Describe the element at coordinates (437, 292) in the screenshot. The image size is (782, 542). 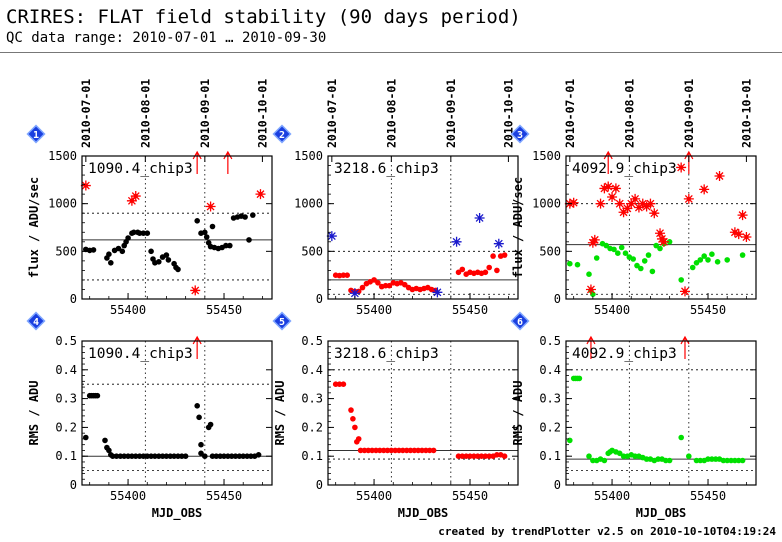
I see `panel-2-outlier-point` at that location.